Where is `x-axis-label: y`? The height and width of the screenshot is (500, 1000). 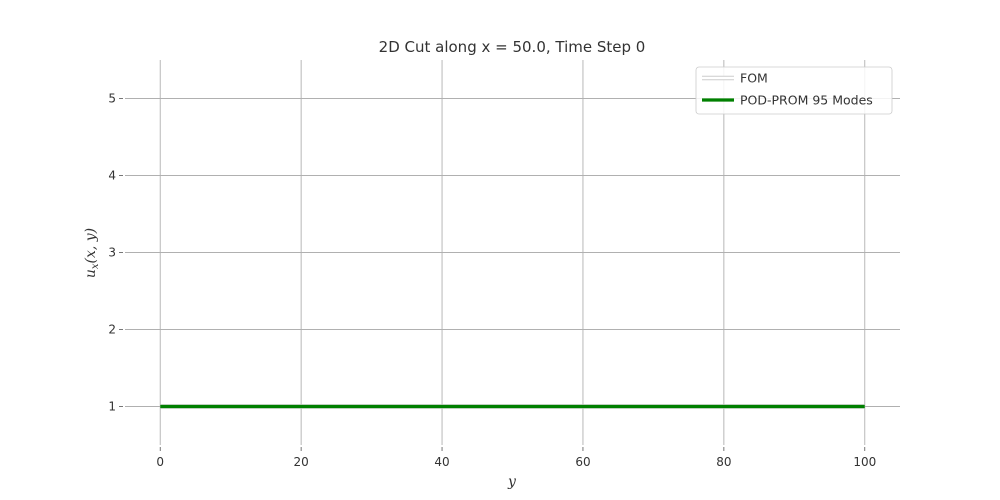 x-axis-label: y is located at coordinates (512, 482).